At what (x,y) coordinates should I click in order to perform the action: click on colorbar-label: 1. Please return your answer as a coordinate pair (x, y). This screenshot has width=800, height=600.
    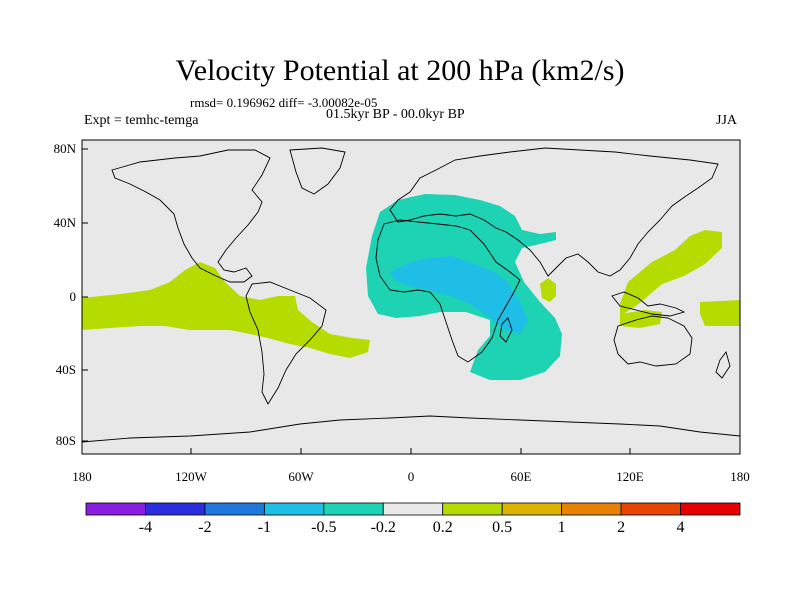
    Looking at the image, I should click on (561, 527).